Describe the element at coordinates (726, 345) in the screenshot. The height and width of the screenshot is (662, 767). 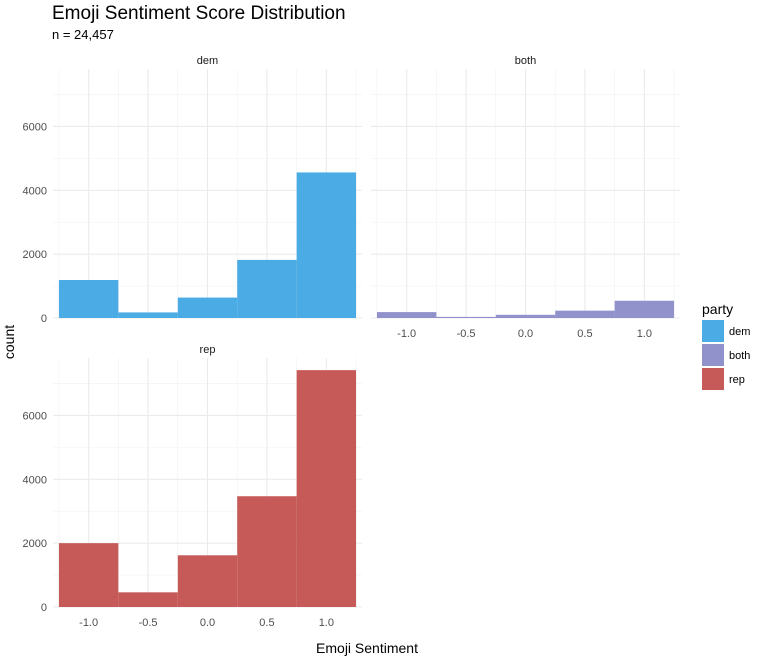
I see `legend: party dem both rep` at that location.